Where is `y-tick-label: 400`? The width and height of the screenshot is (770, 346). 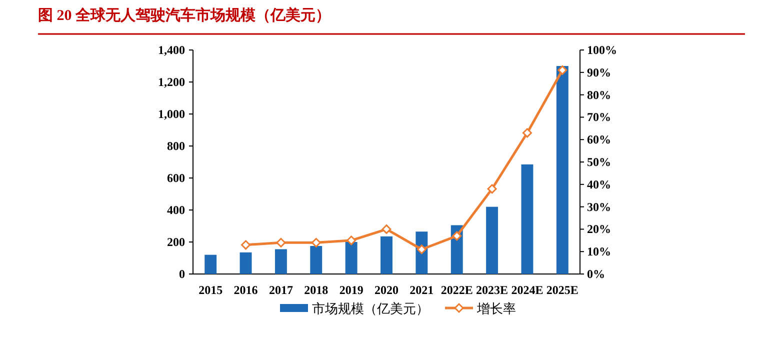
y-tick-label: 400 is located at coordinates (176, 210).